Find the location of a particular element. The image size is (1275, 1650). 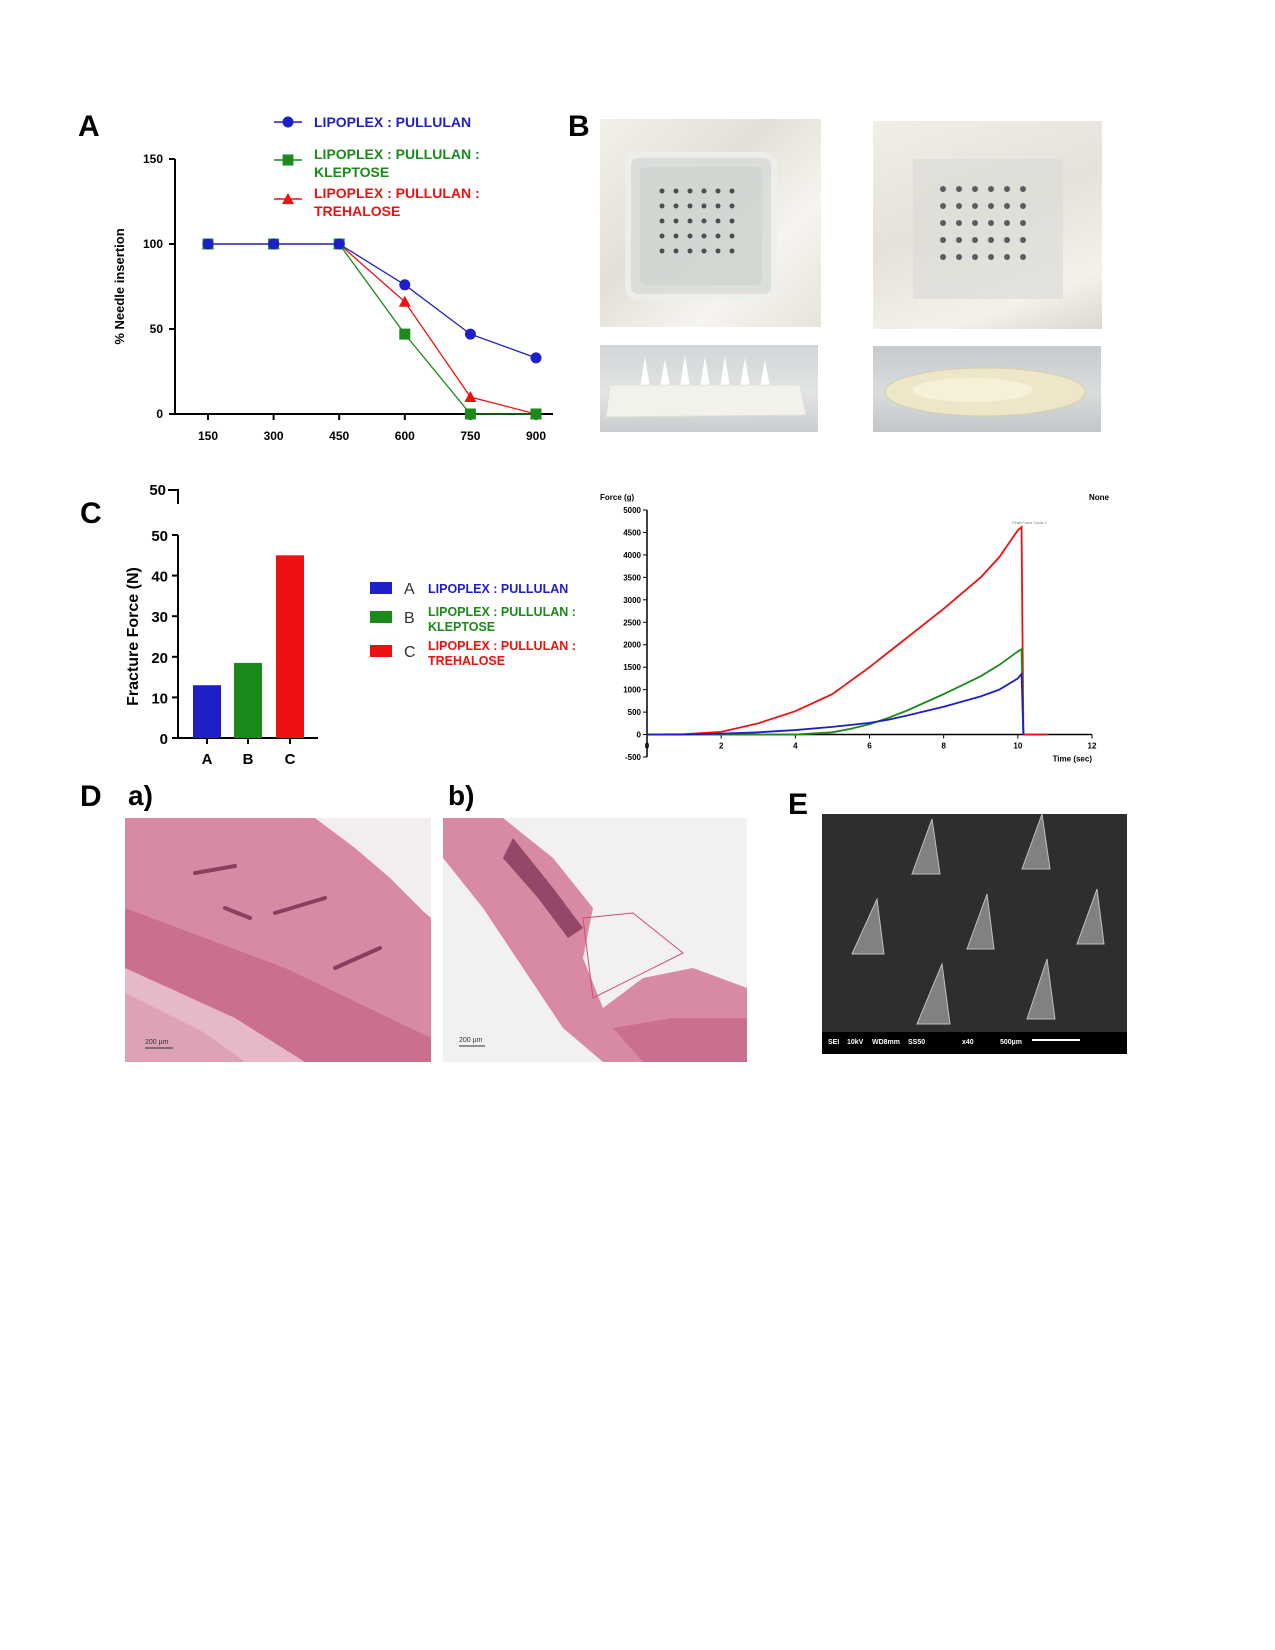

y-tick-label: -500 is located at coordinates (633, 757).